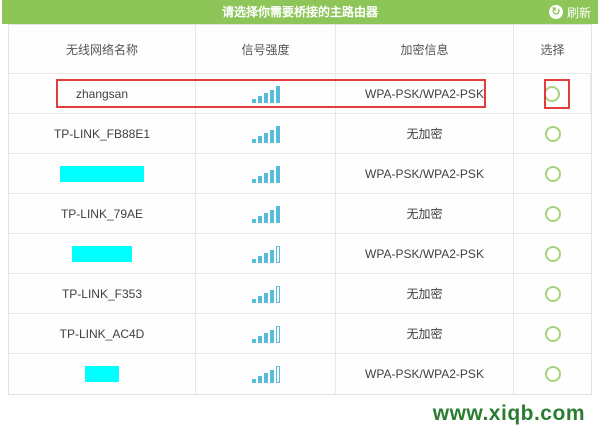 The width and height of the screenshot is (600, 434). What do you see at coordinates (102, 133) in the screenshot?
I see `ssid-label: TP-LINK_FB88E1` at bounding box center [102, 133].